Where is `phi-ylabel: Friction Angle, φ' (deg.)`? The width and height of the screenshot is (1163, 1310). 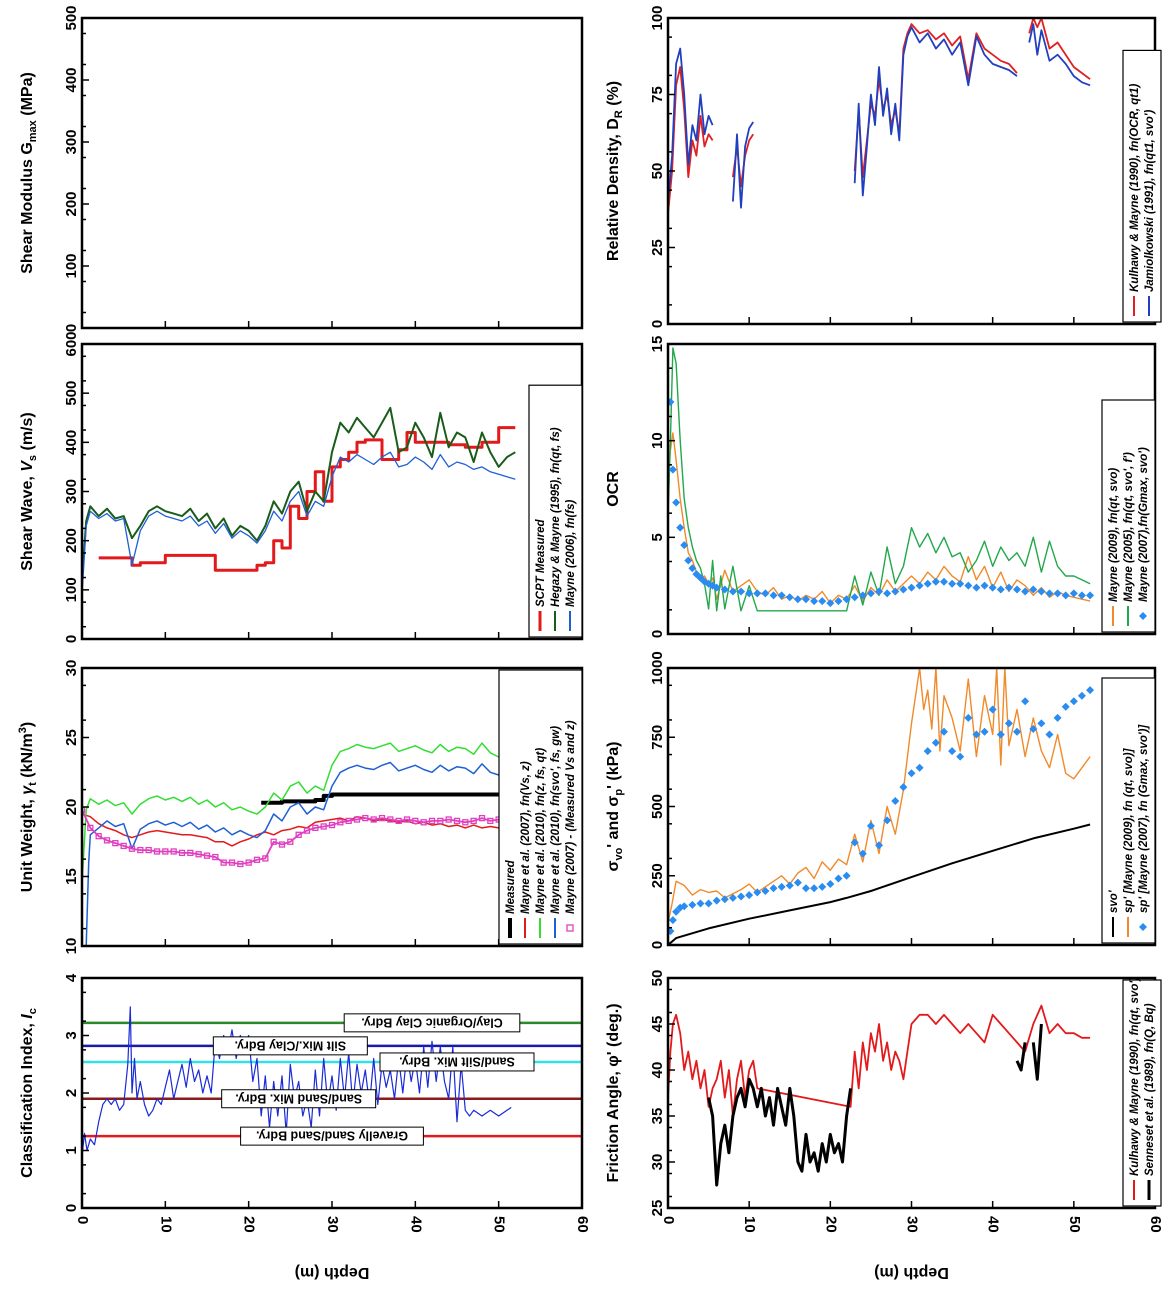
phi-ylabel: Friction Angle, φ' (deg.) is located at coordinates (613, 1092).